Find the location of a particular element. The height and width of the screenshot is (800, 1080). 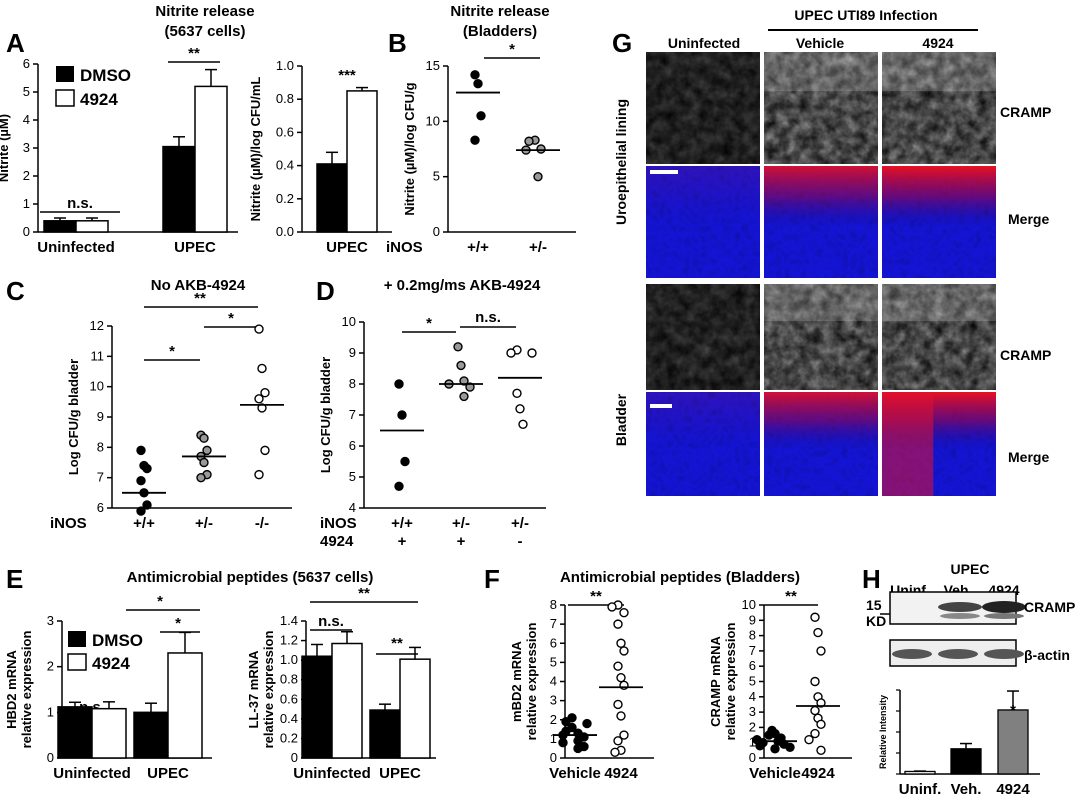

x-category-label: - is located at coordinates (520, 541).